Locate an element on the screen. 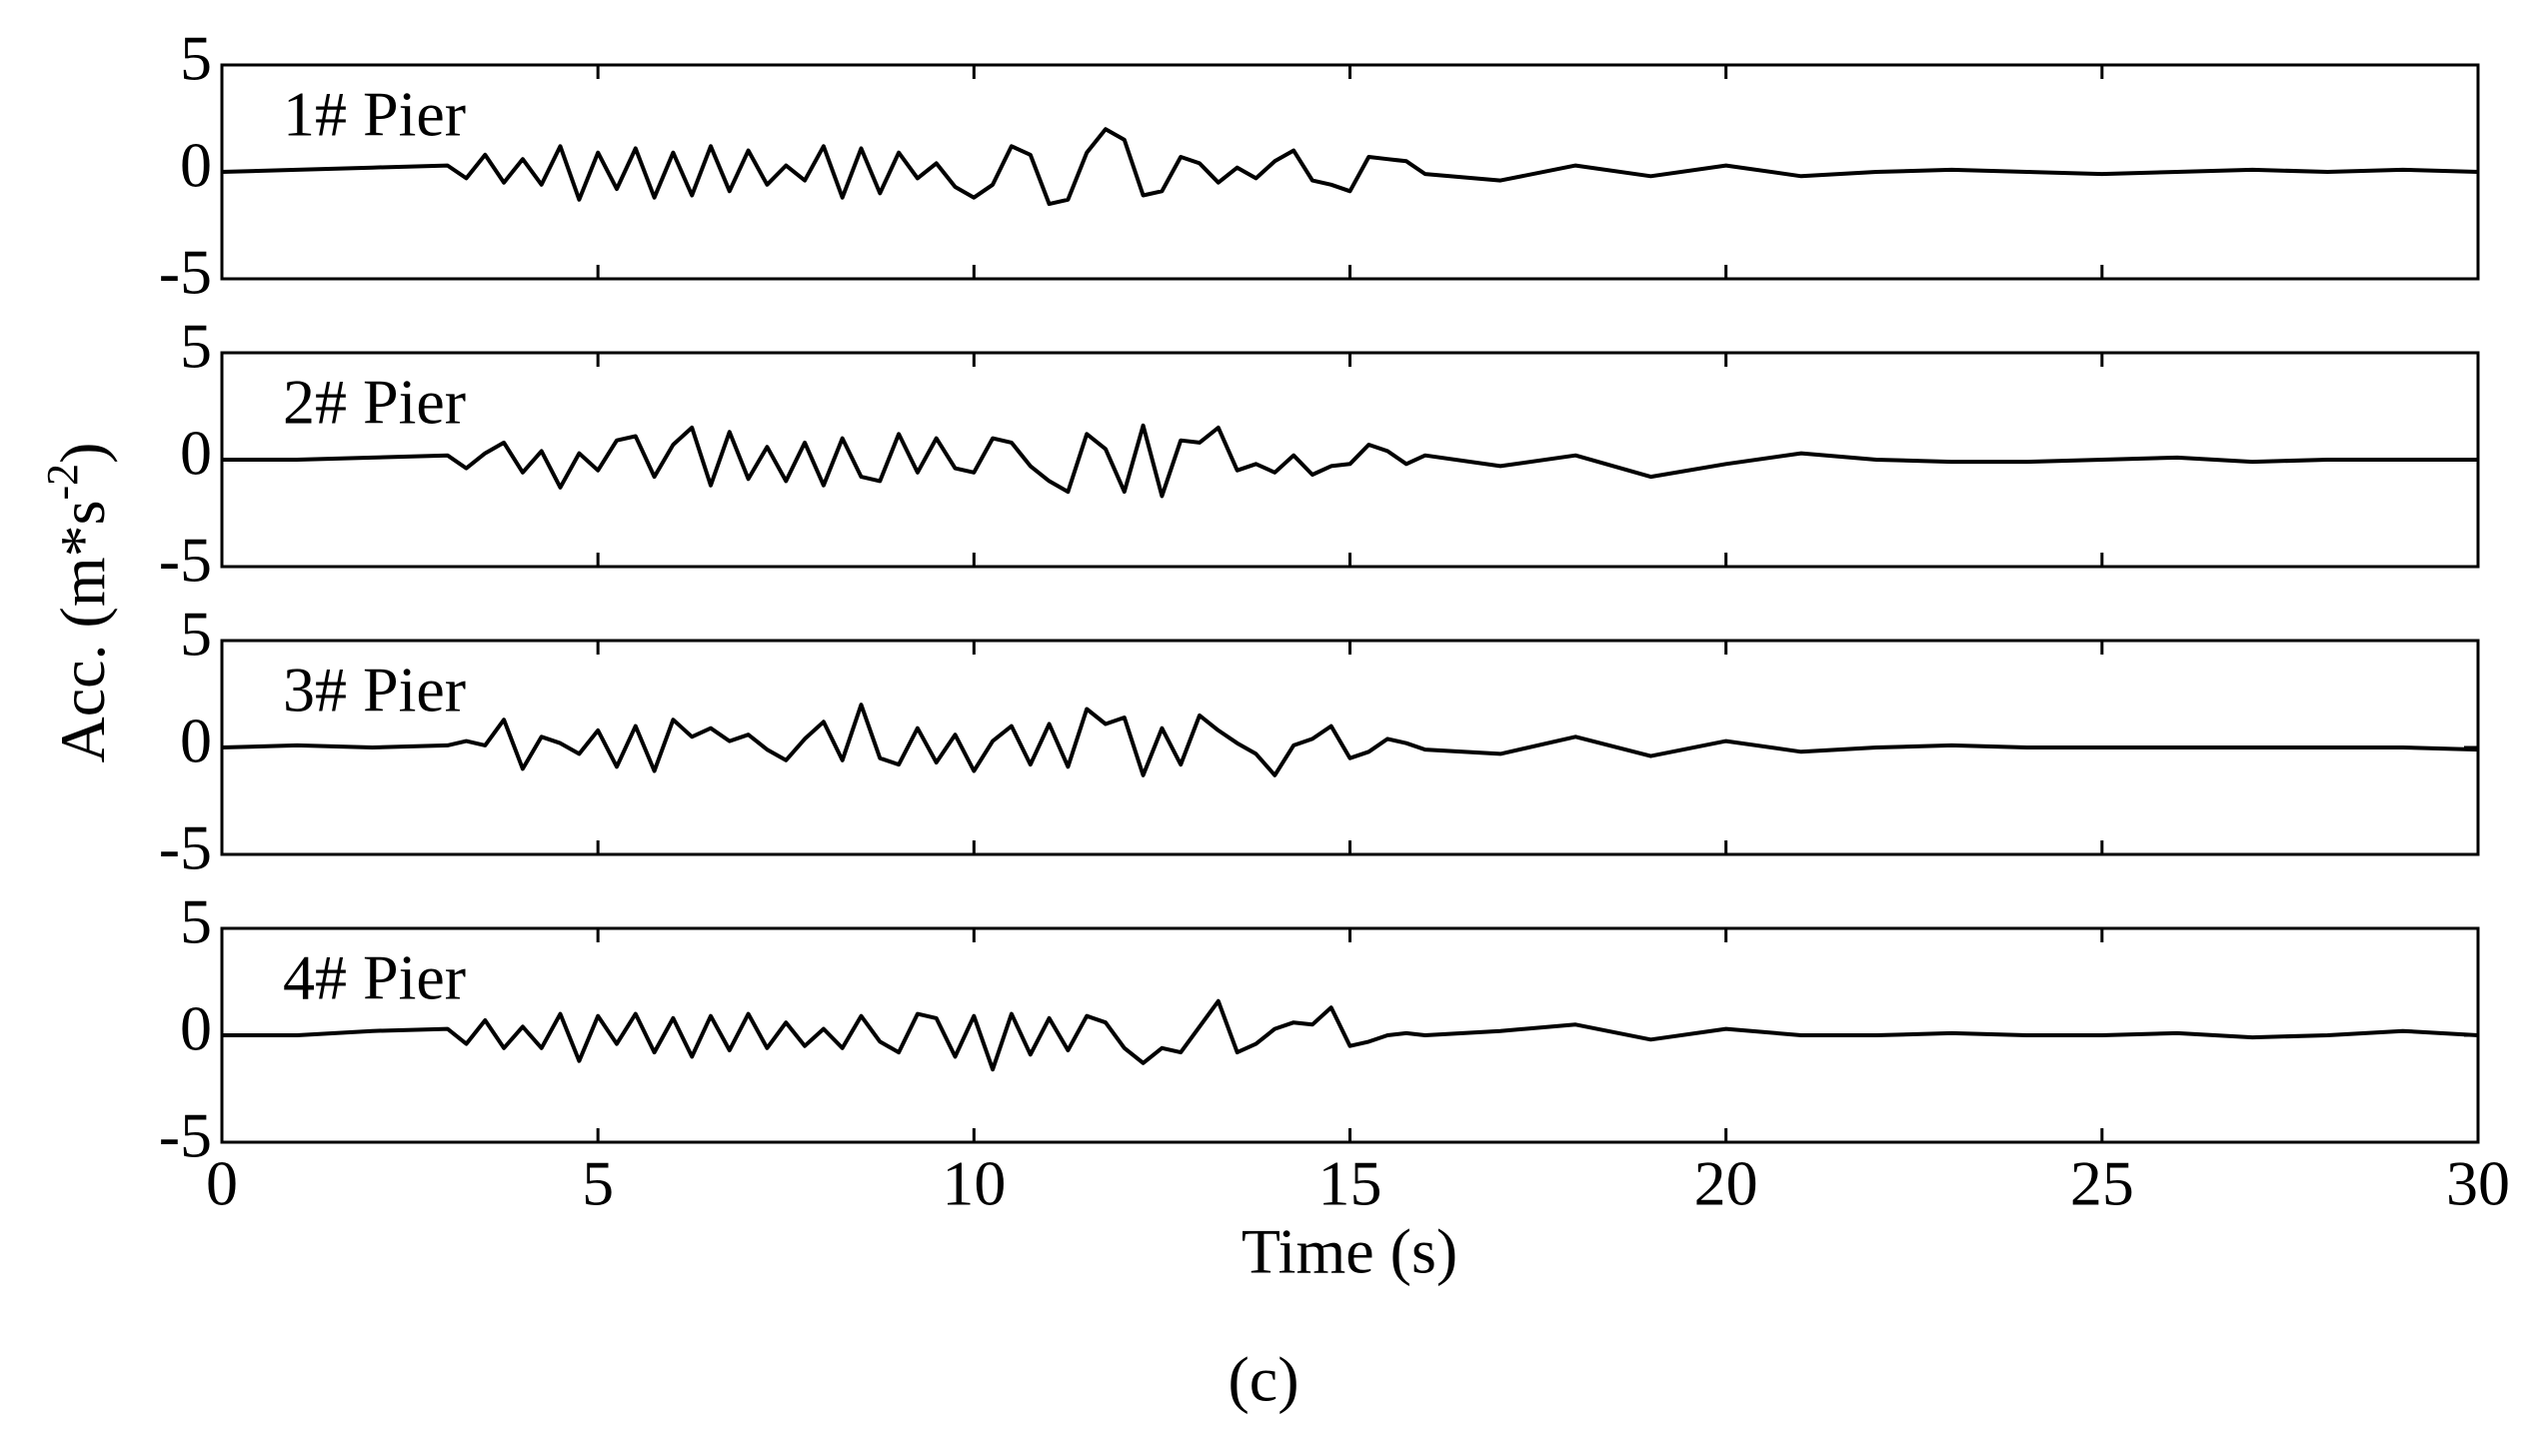 Image resolution: width=2536 pixels, height=1456 pixels. caption: (c) is located at coordinates (1263, 1380).